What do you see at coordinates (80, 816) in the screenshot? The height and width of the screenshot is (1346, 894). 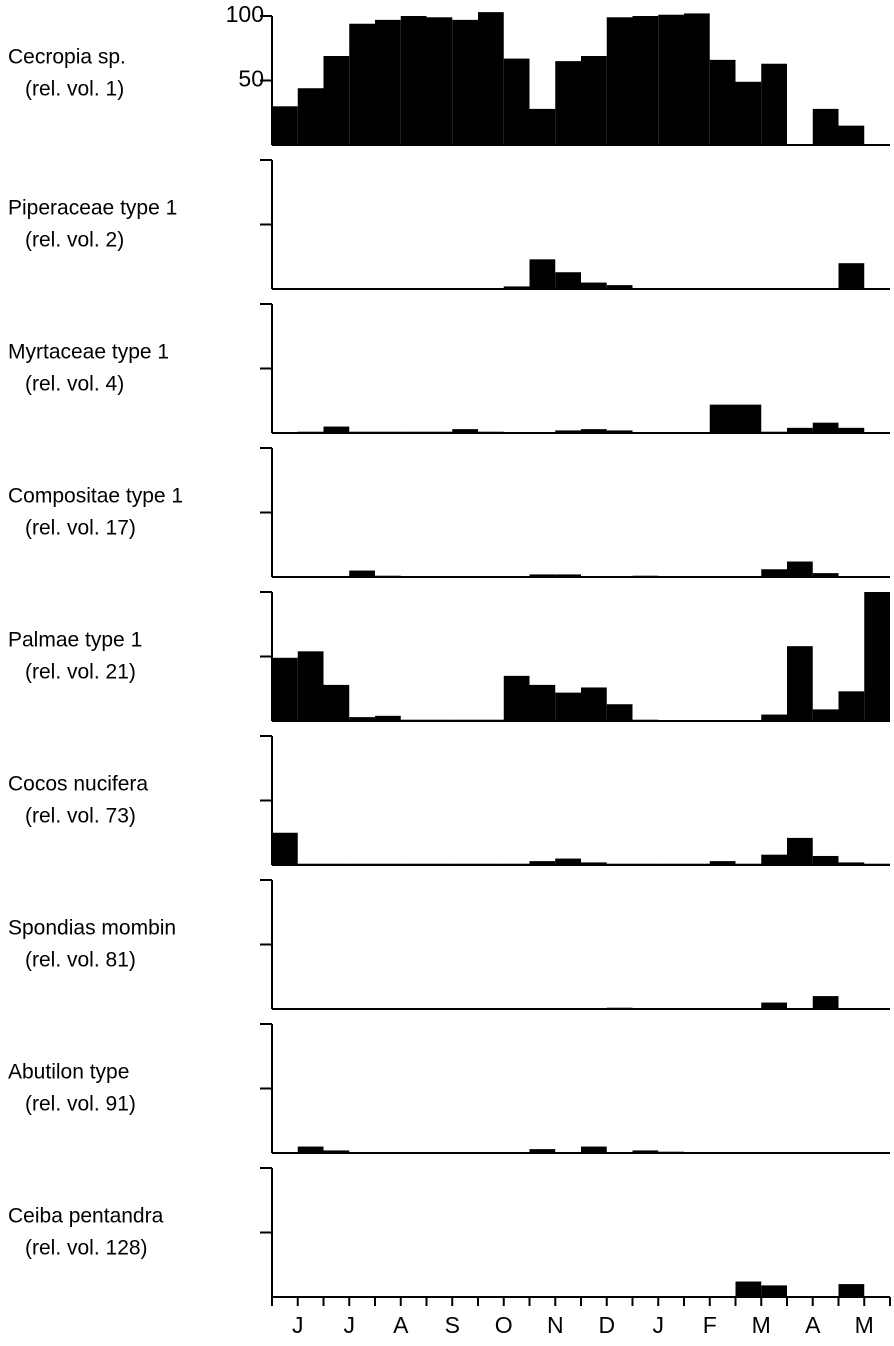 I see `panel-subtitle: (rel. vol. 73)` at bounding box center [80, 816].